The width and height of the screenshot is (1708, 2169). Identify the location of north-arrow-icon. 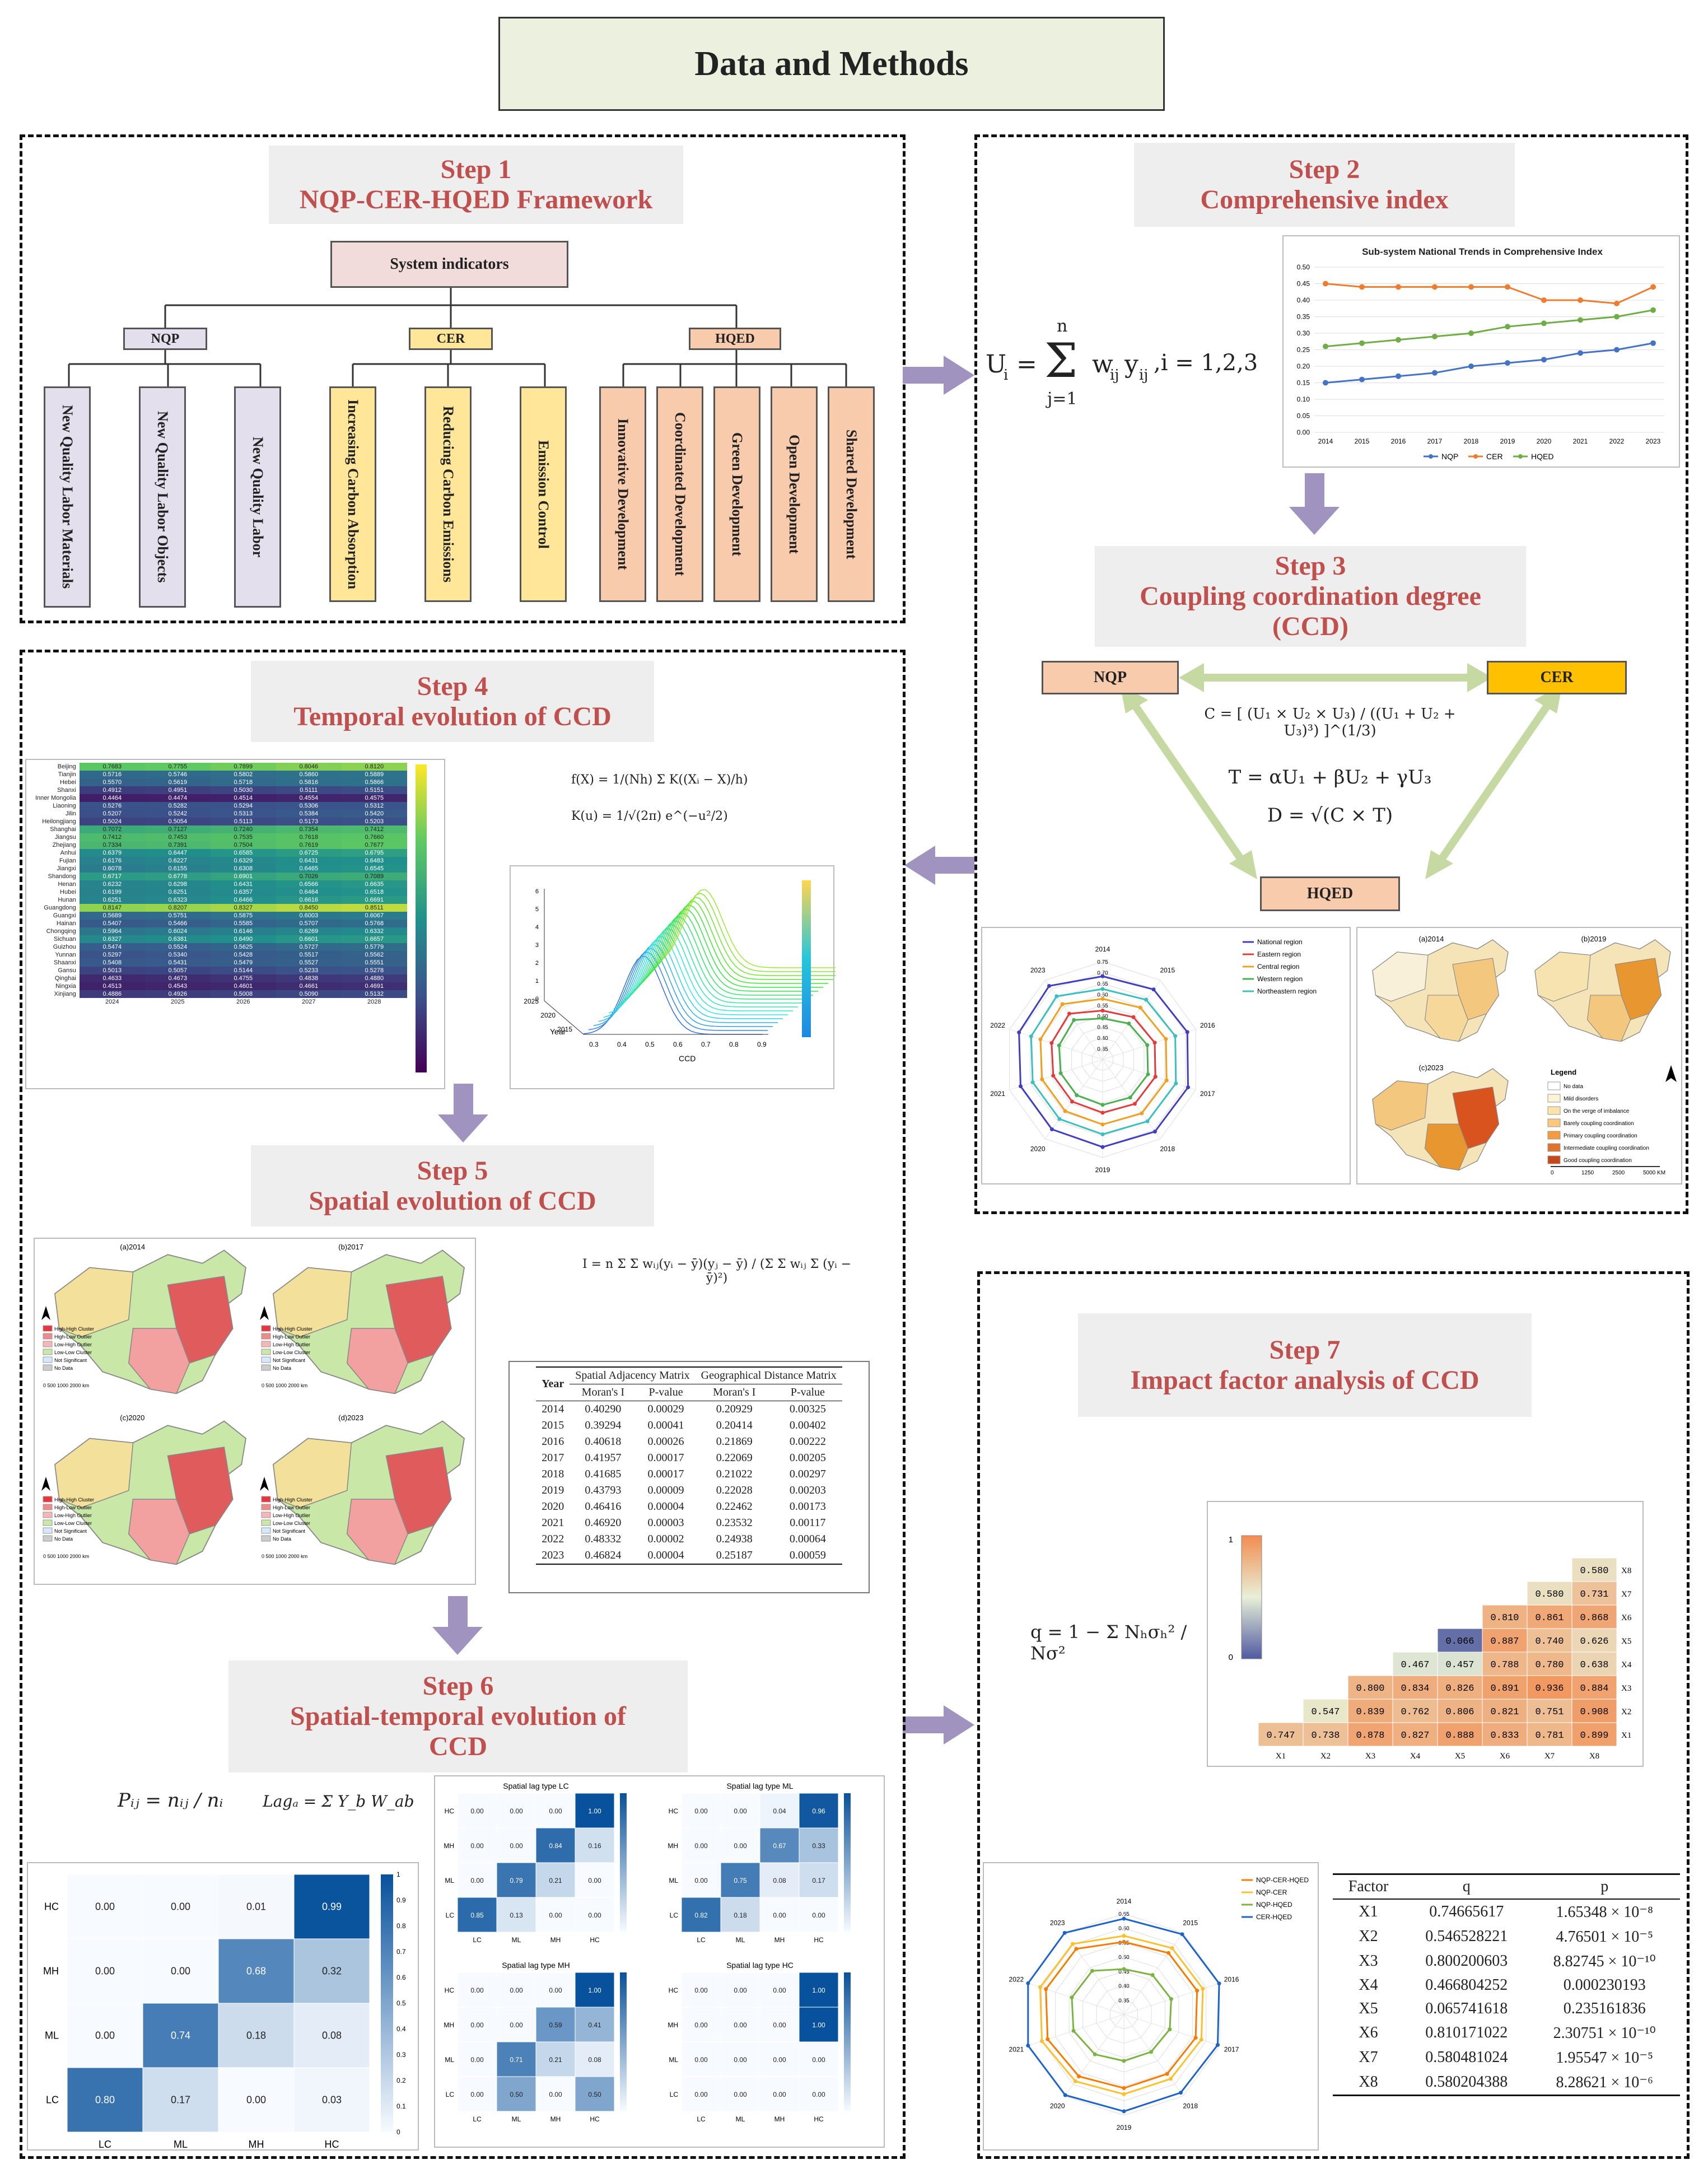
(265, 1484).